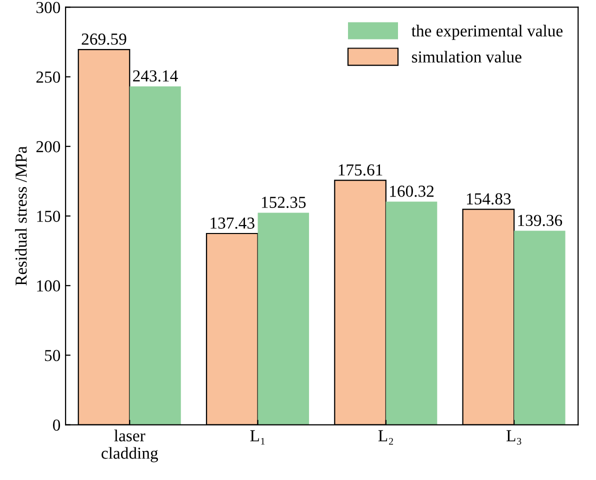 The image size is (596, 480). I want to click on data-label: 175.61, so click(360, 170).